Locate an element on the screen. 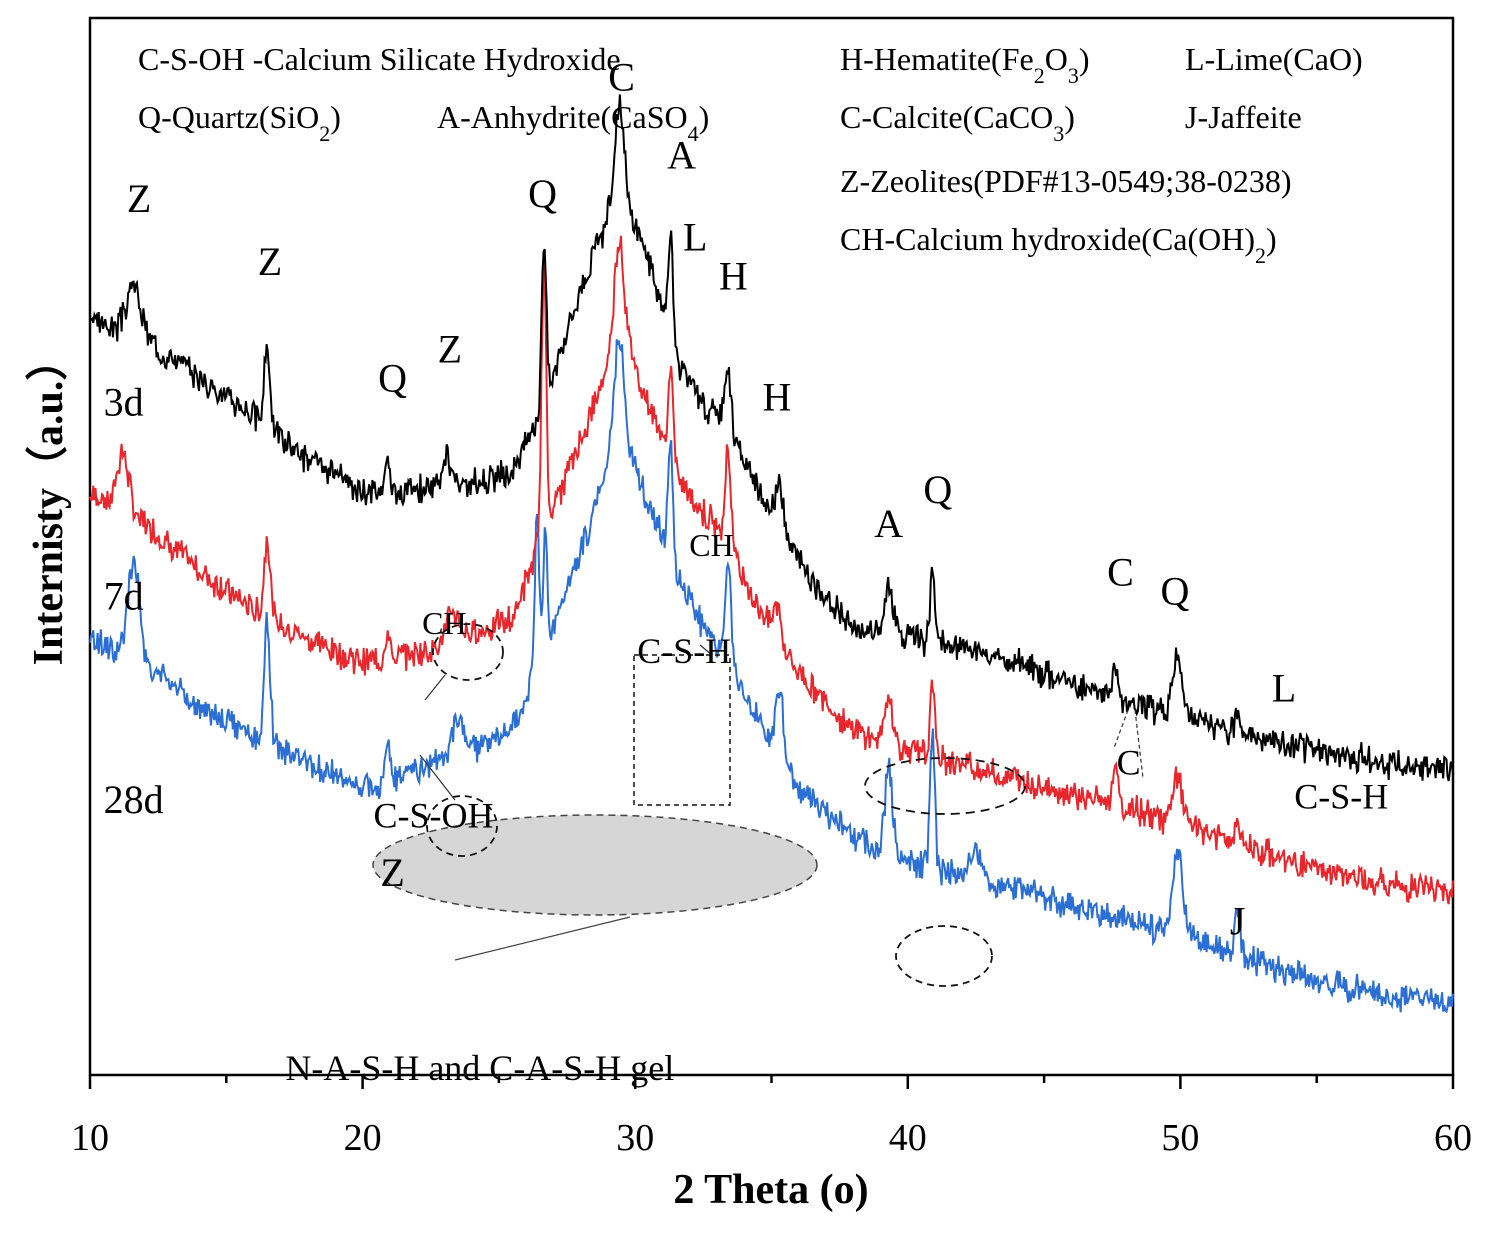  legend-lime: L-Lime(CaO) is located at coordinates (1274, 59).